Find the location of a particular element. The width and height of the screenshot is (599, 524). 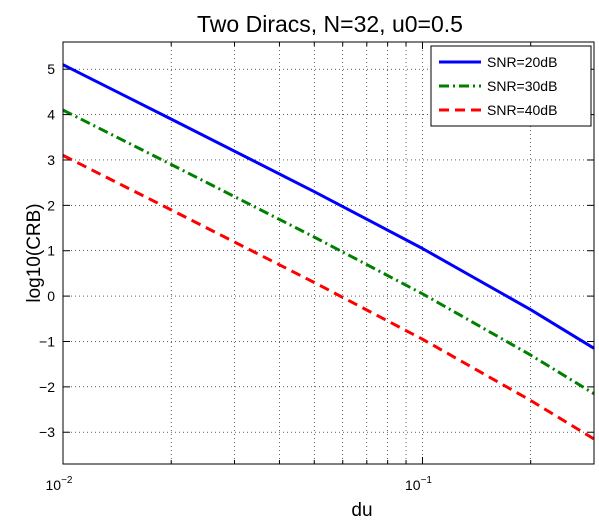

chart-title: Two Diracs, N=32, u0=0.5 is located at coordinates (330, 24).